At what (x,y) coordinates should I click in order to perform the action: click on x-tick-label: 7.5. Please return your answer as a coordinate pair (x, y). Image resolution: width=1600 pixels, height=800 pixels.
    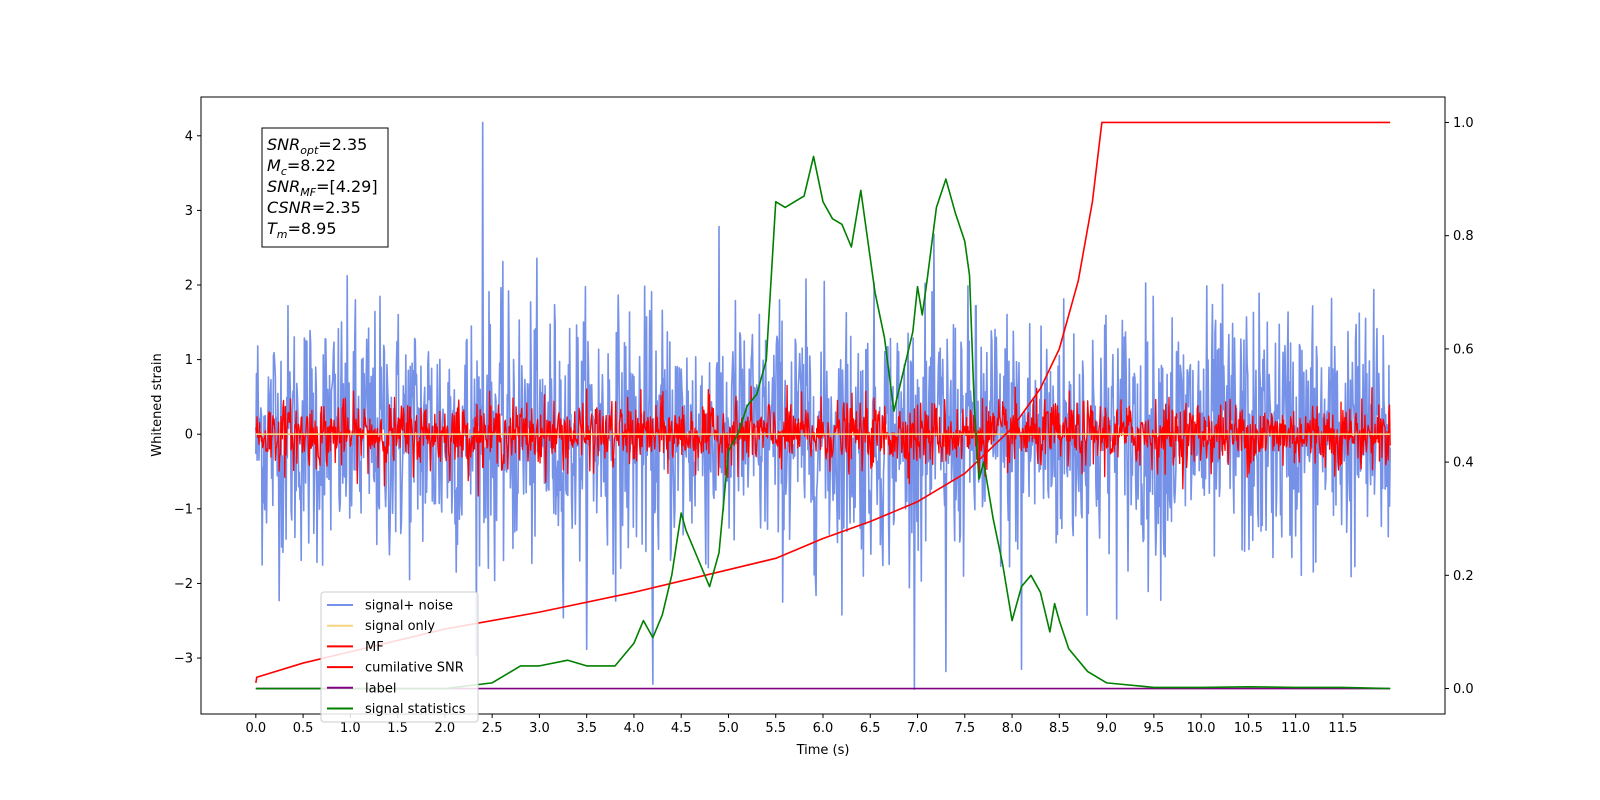
    Looking at the image, I should click on (964, 728).